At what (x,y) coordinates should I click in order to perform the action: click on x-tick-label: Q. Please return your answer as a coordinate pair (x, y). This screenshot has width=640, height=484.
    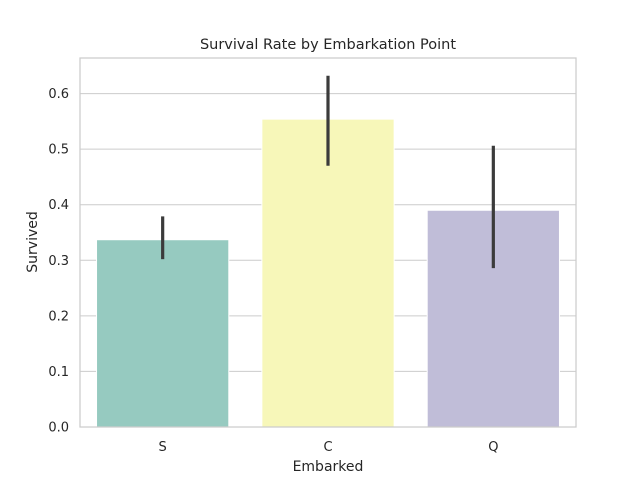
    Looking at the image, I should click on (493, 447).